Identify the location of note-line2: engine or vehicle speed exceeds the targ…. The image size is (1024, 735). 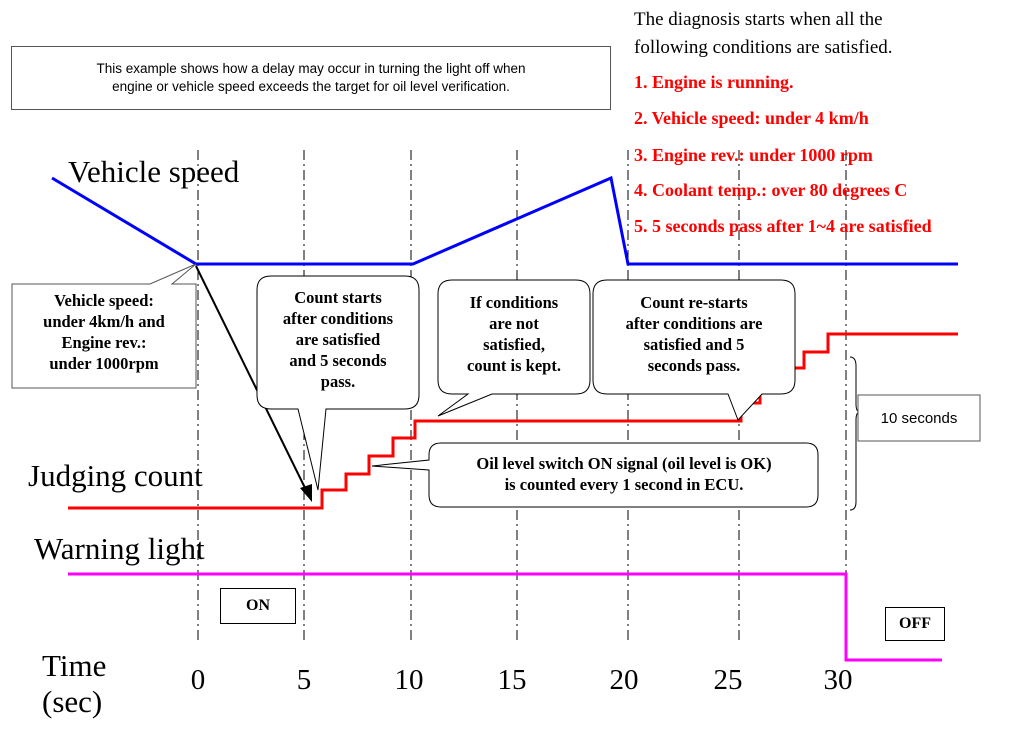
(311, 86).